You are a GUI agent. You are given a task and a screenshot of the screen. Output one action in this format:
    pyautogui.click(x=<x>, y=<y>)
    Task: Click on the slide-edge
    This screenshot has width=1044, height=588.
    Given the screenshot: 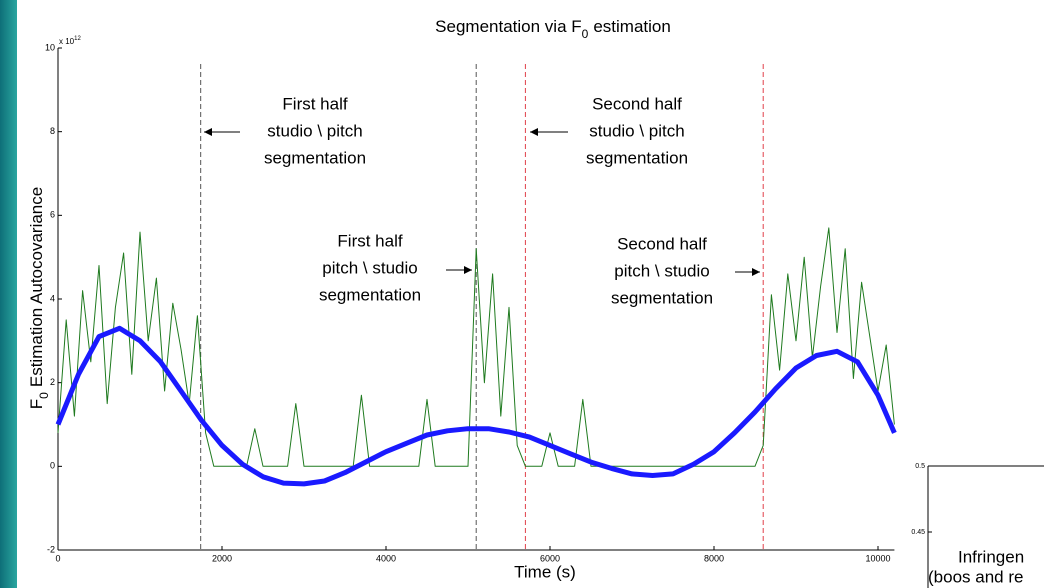 What is the action you would take?
    pyautogui.click(x=8, y=294)
    